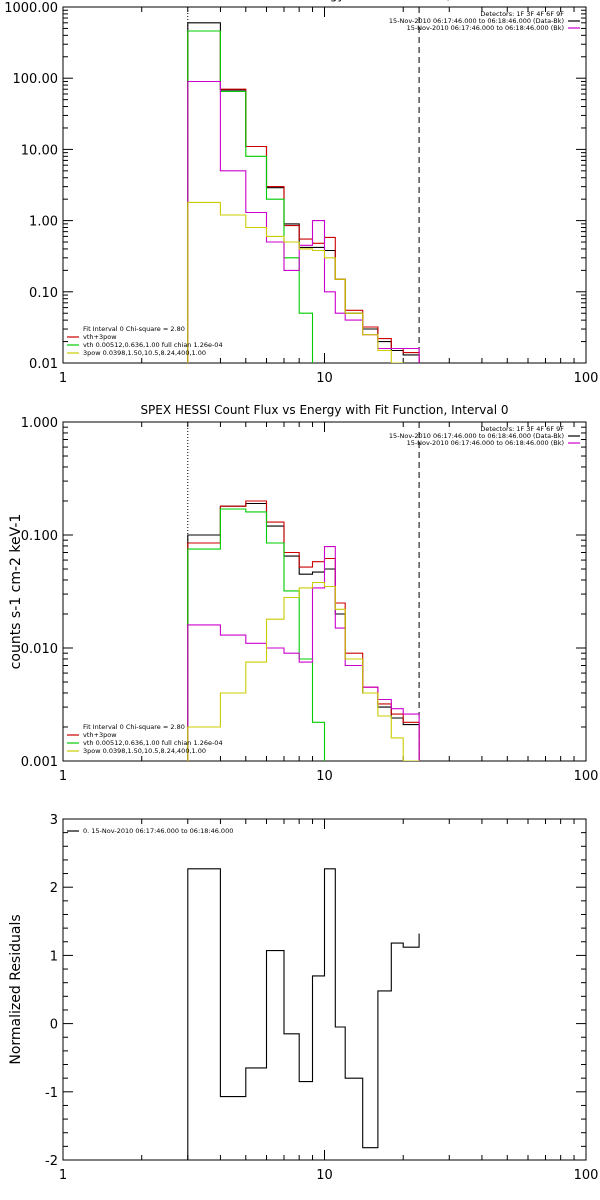  Describe the element at coordinates (31, 8) in the screenshot. I see `y-tick-label: 1000.00` at that location.